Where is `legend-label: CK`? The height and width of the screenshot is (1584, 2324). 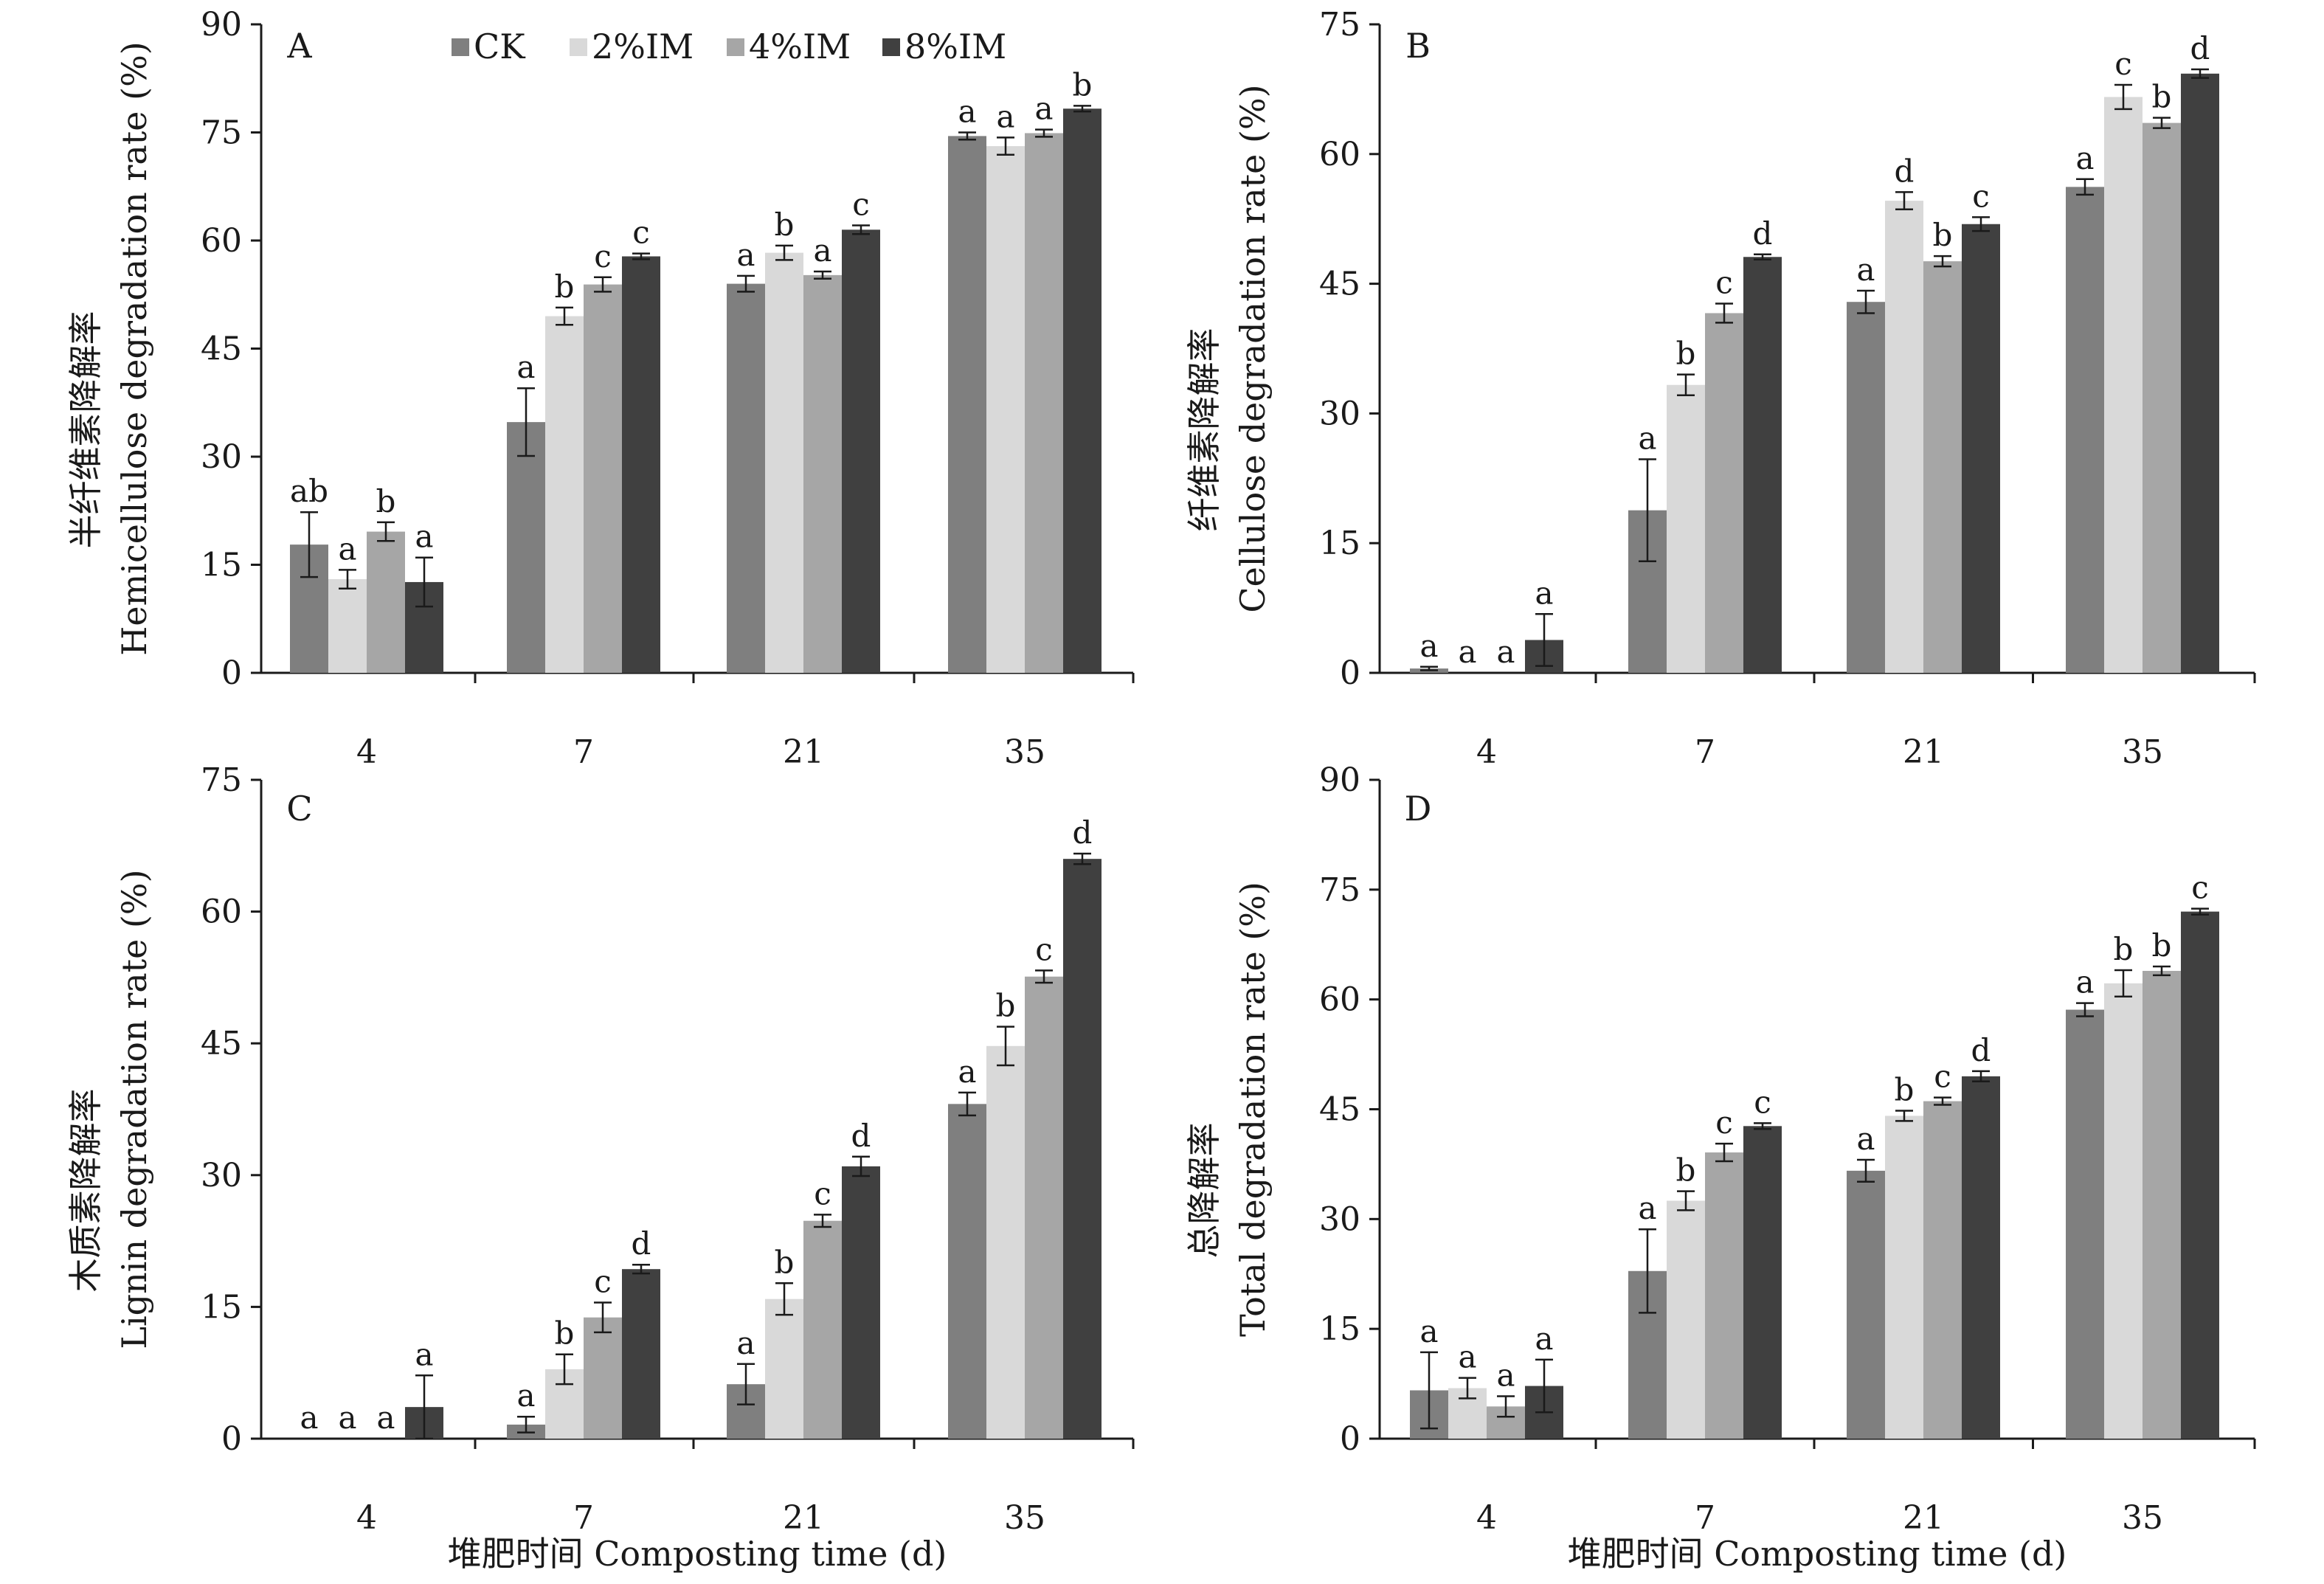 legend-label: CK is located at coordinates (500, 47).